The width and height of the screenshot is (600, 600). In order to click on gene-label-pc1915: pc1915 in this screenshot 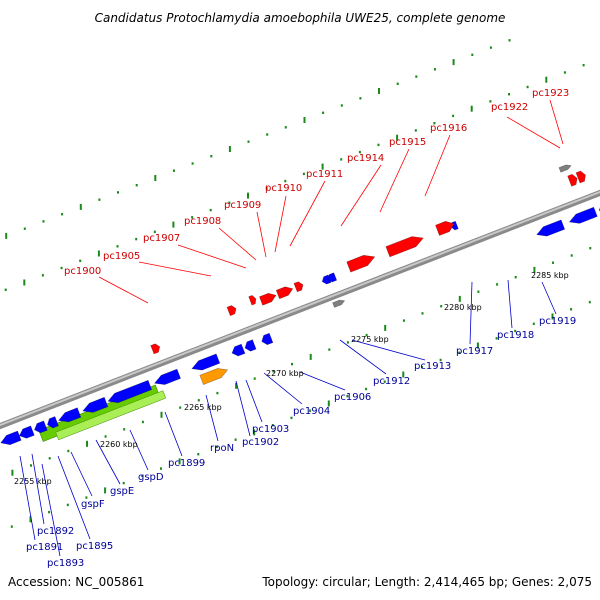, I will do `click(407, 142)`.